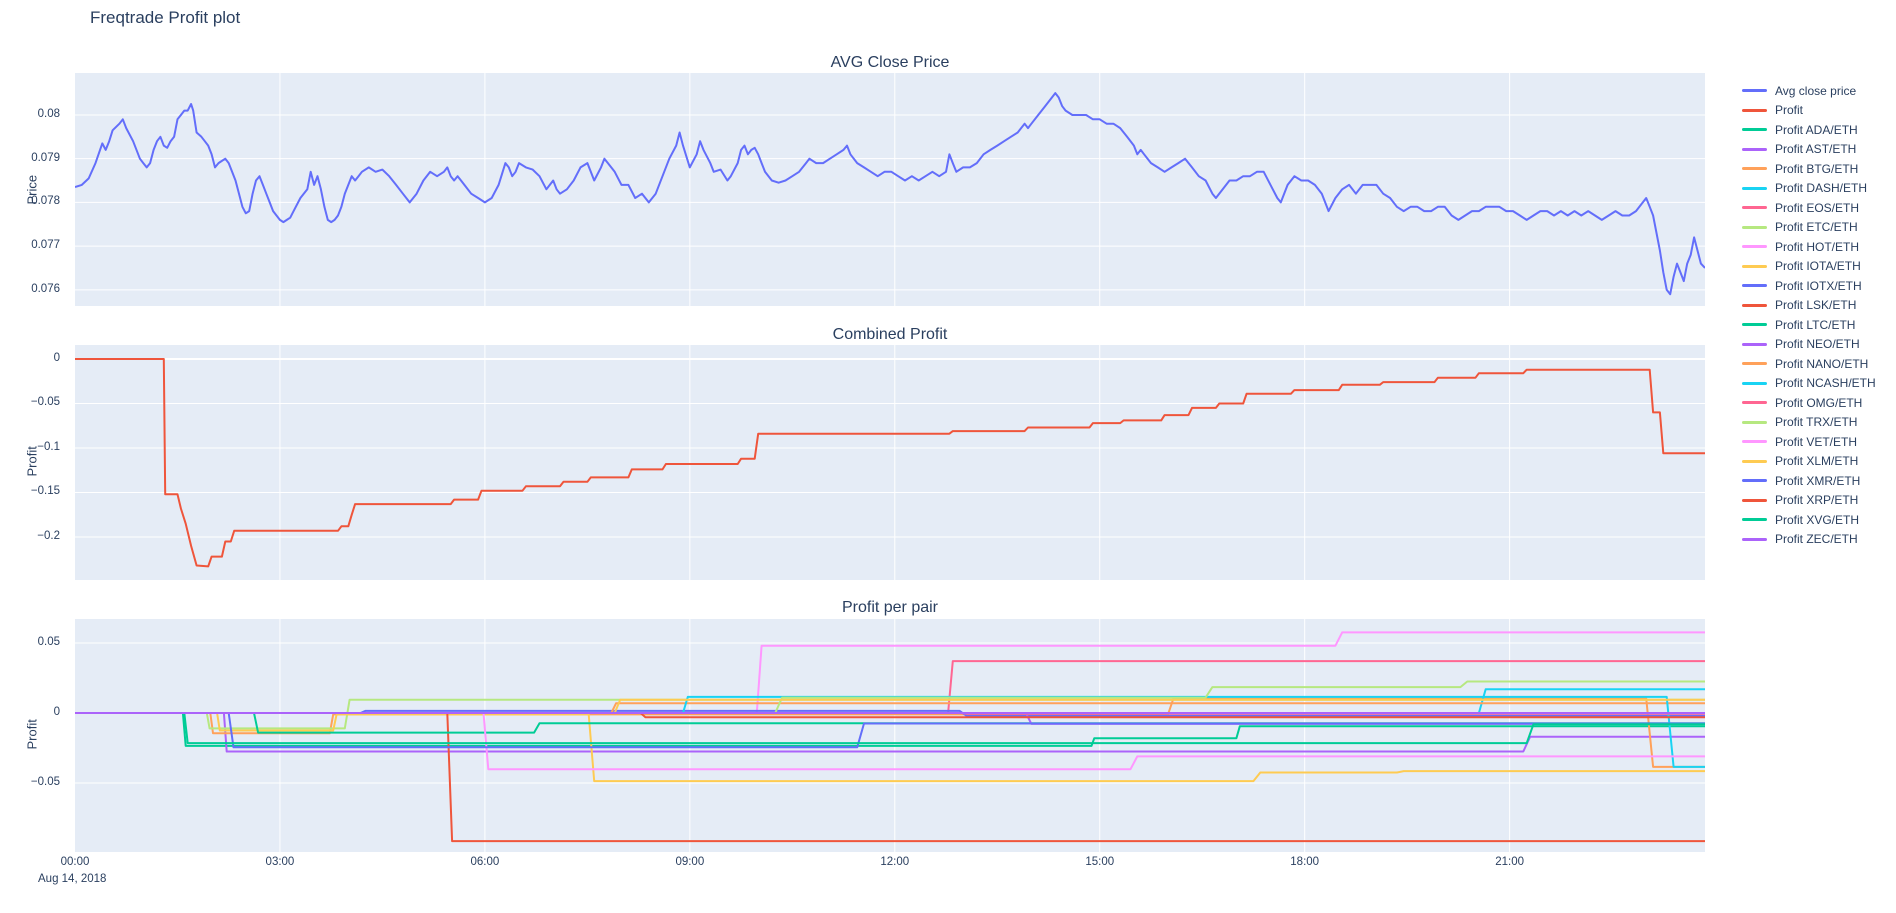  I want to click on legend-label: Profit OMG/ETH, so click(1819, 402).